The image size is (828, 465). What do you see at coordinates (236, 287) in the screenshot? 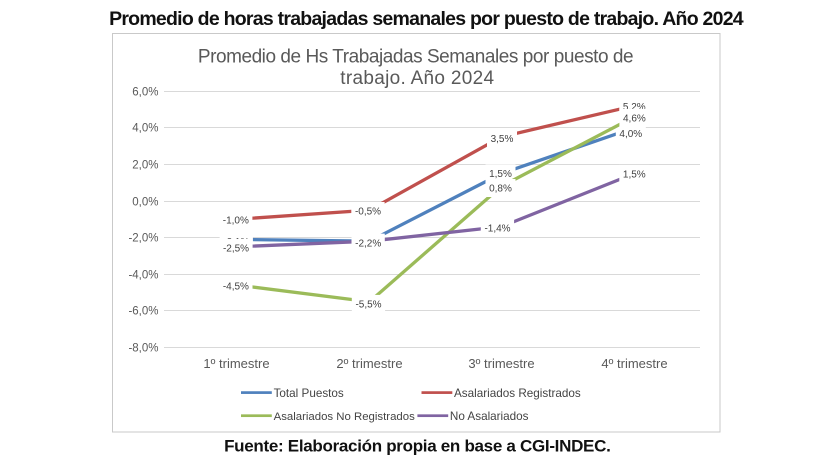
I see `svg-text: -4,5%` at bounding box center [236, 287].